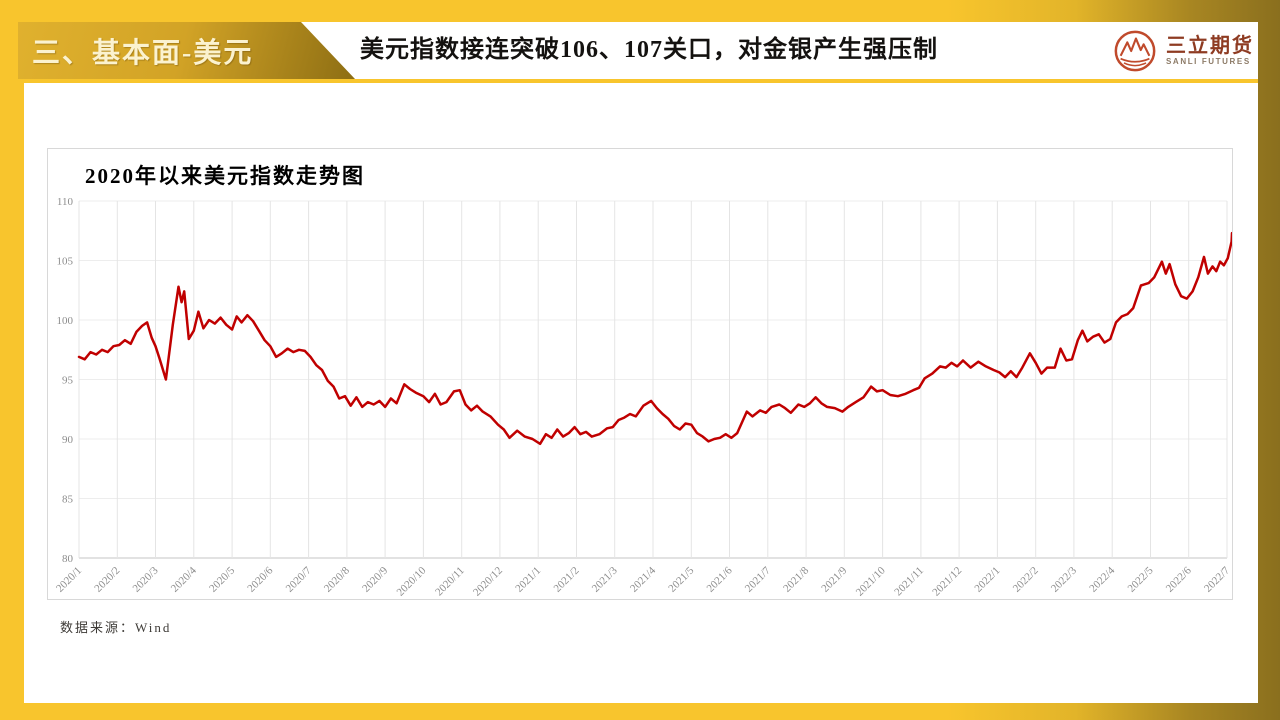 Image resolution: width=1280 pixels, height=720 pixels. What do you see at coordinates (987, 580) in the screenshot?
I see `svg-text: 2022/1` at bounding box center [987, 580].